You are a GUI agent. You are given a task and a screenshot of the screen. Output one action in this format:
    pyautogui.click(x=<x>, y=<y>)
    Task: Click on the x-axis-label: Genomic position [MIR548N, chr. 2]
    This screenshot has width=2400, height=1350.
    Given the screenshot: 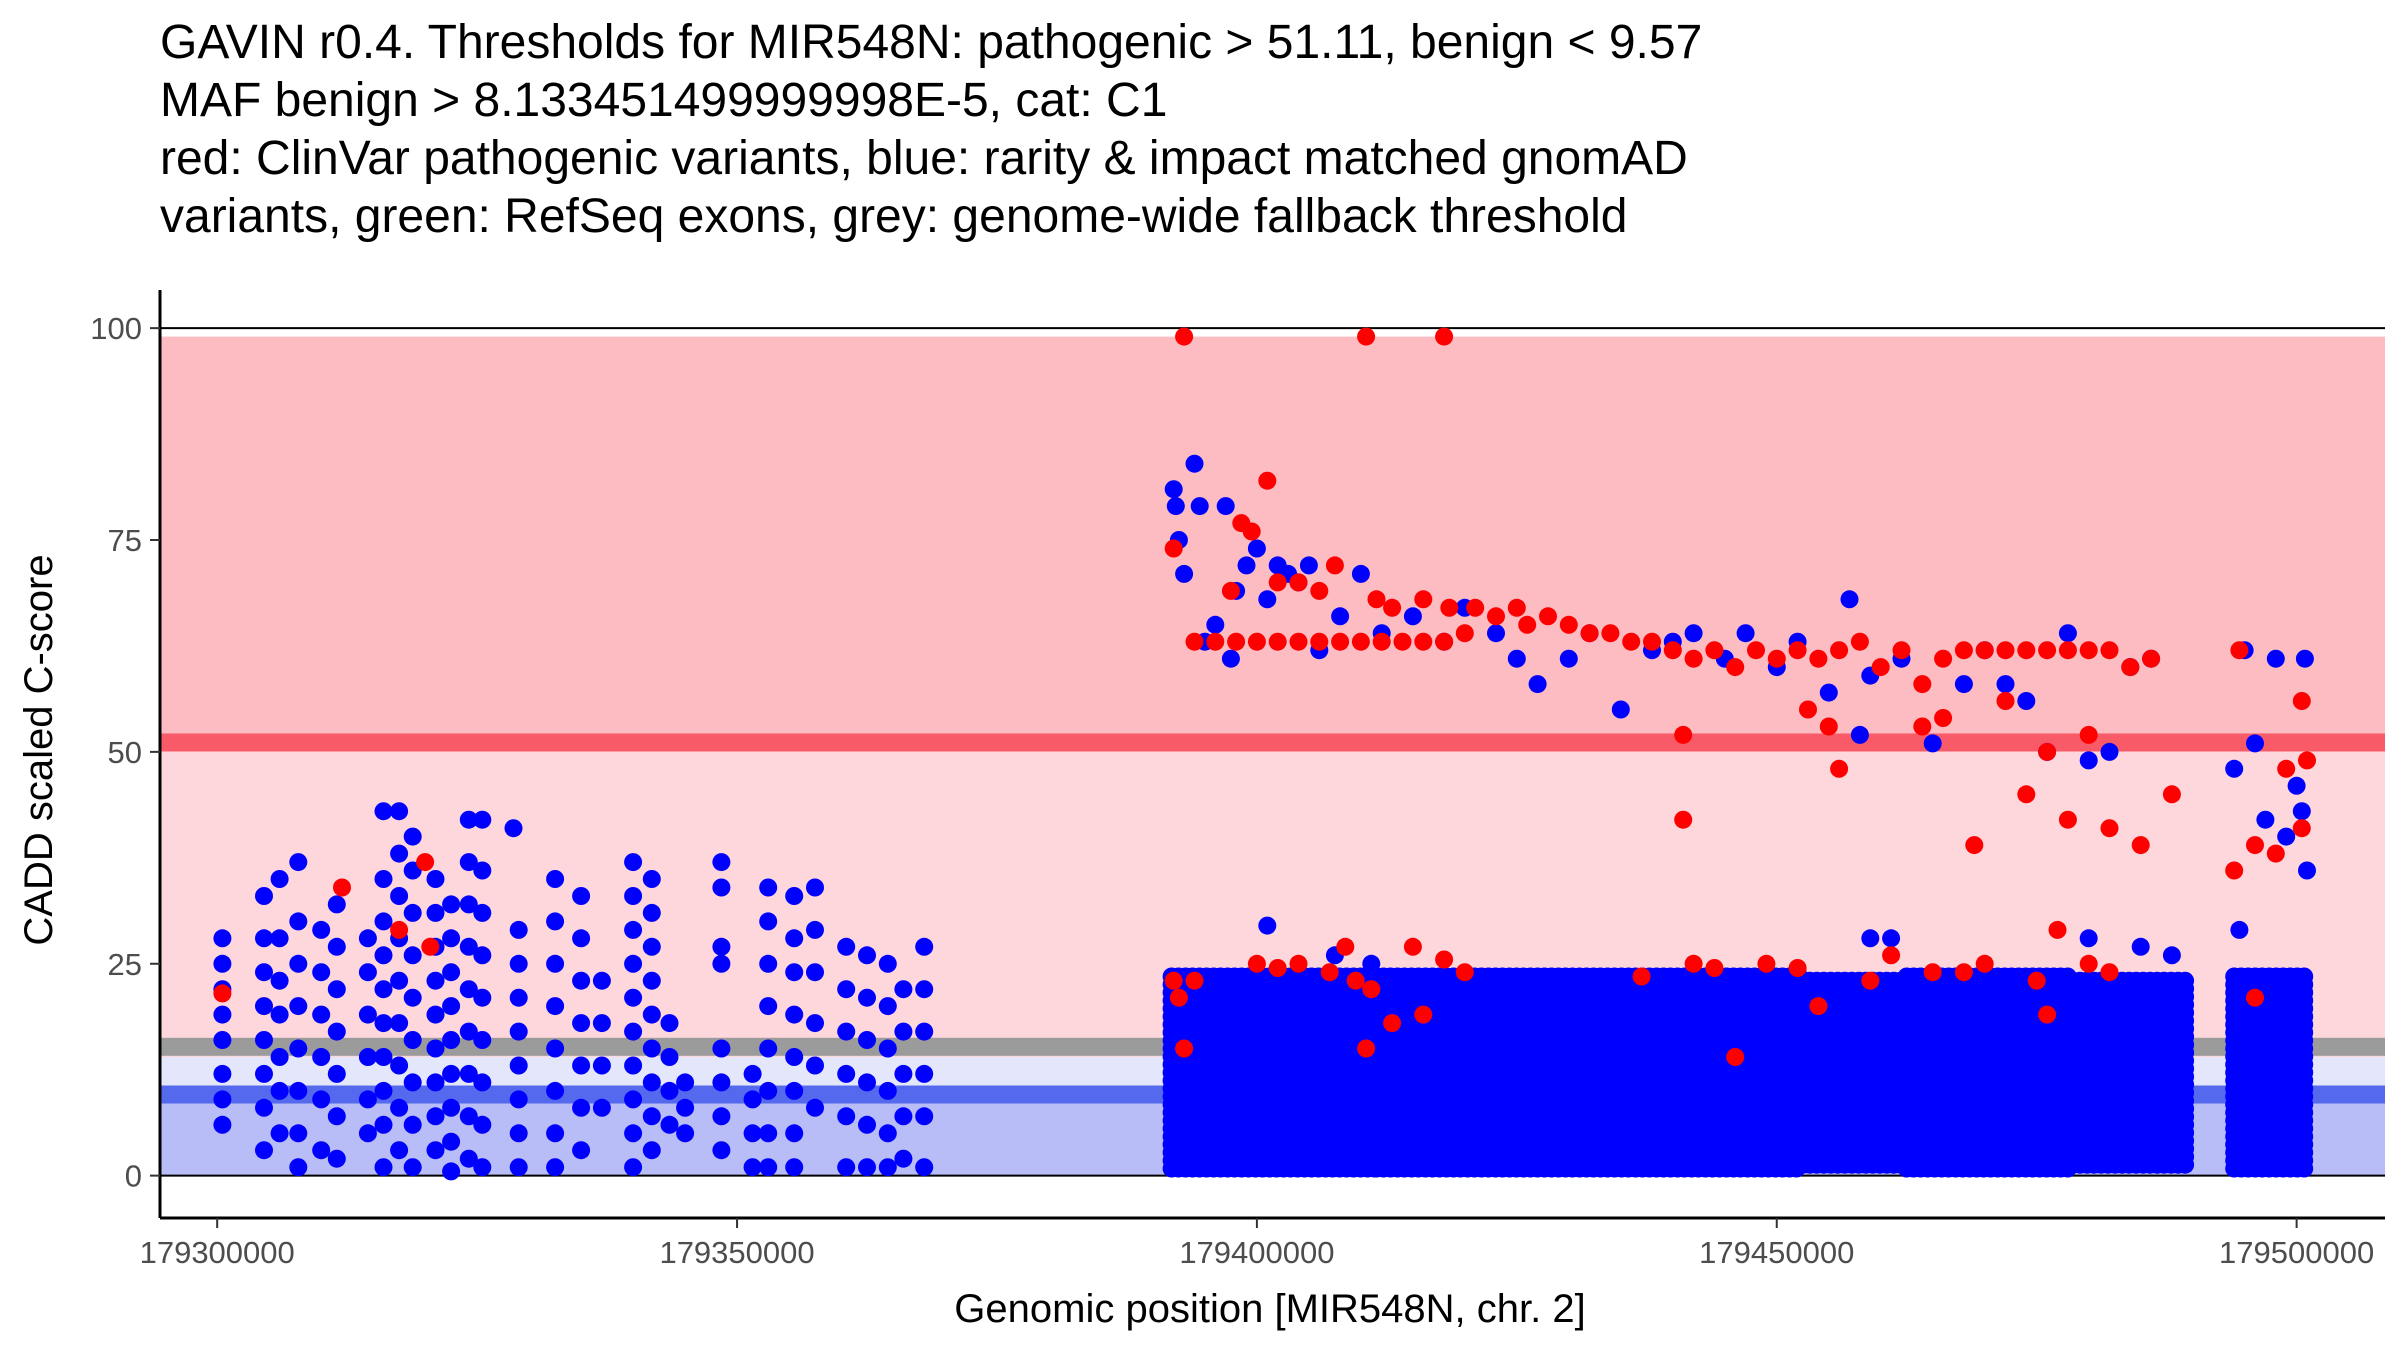 What is the action you would take?
    pyautogui.click(x=1269, y=1309)
    